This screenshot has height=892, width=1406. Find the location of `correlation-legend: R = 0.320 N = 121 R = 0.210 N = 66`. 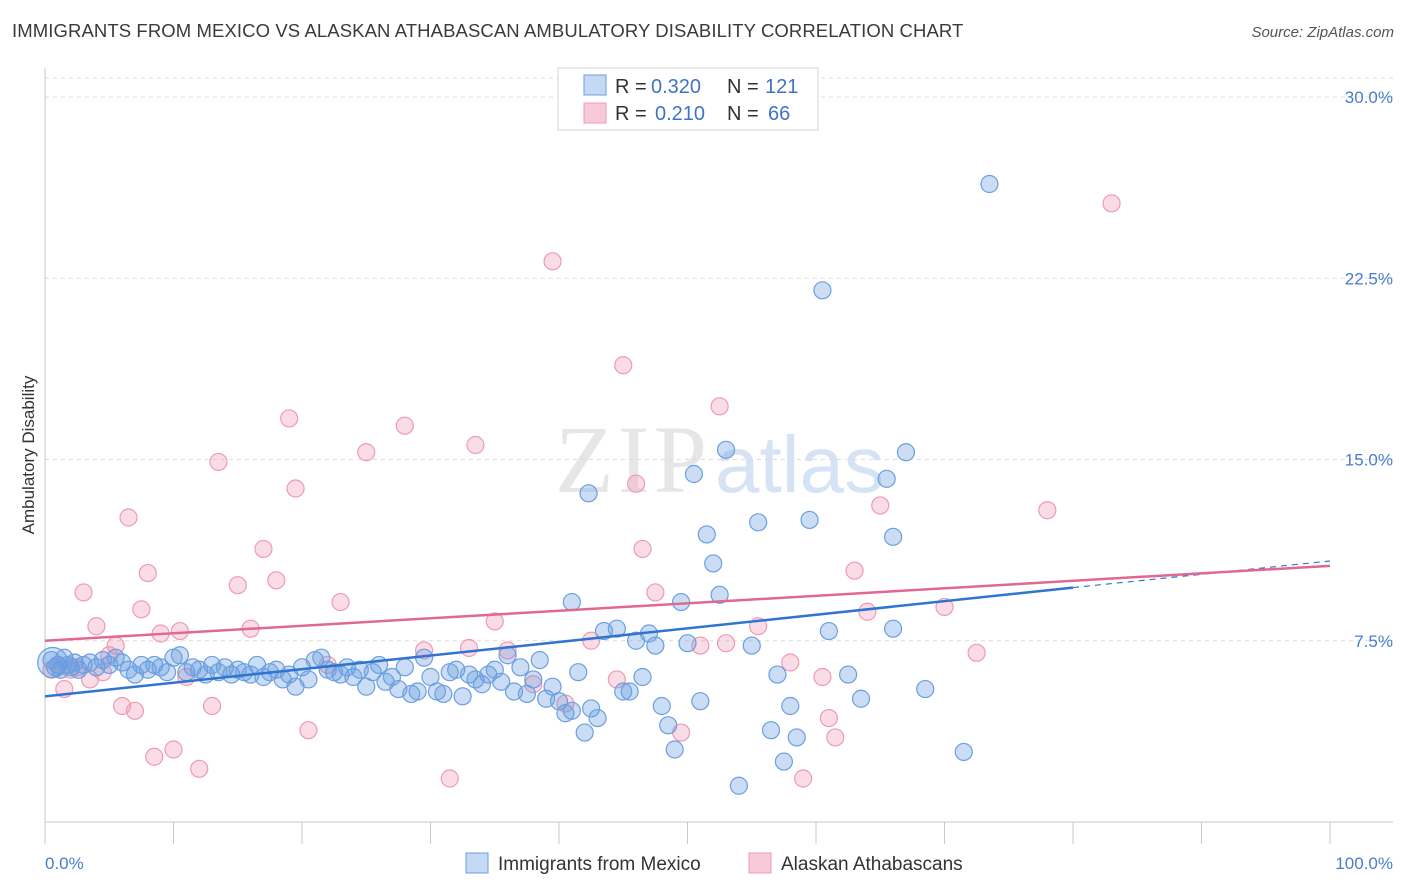

correlation-legend: R = 0.320 N = 121 R = 0.210 N = 66 is located at coordinates (688, 99).